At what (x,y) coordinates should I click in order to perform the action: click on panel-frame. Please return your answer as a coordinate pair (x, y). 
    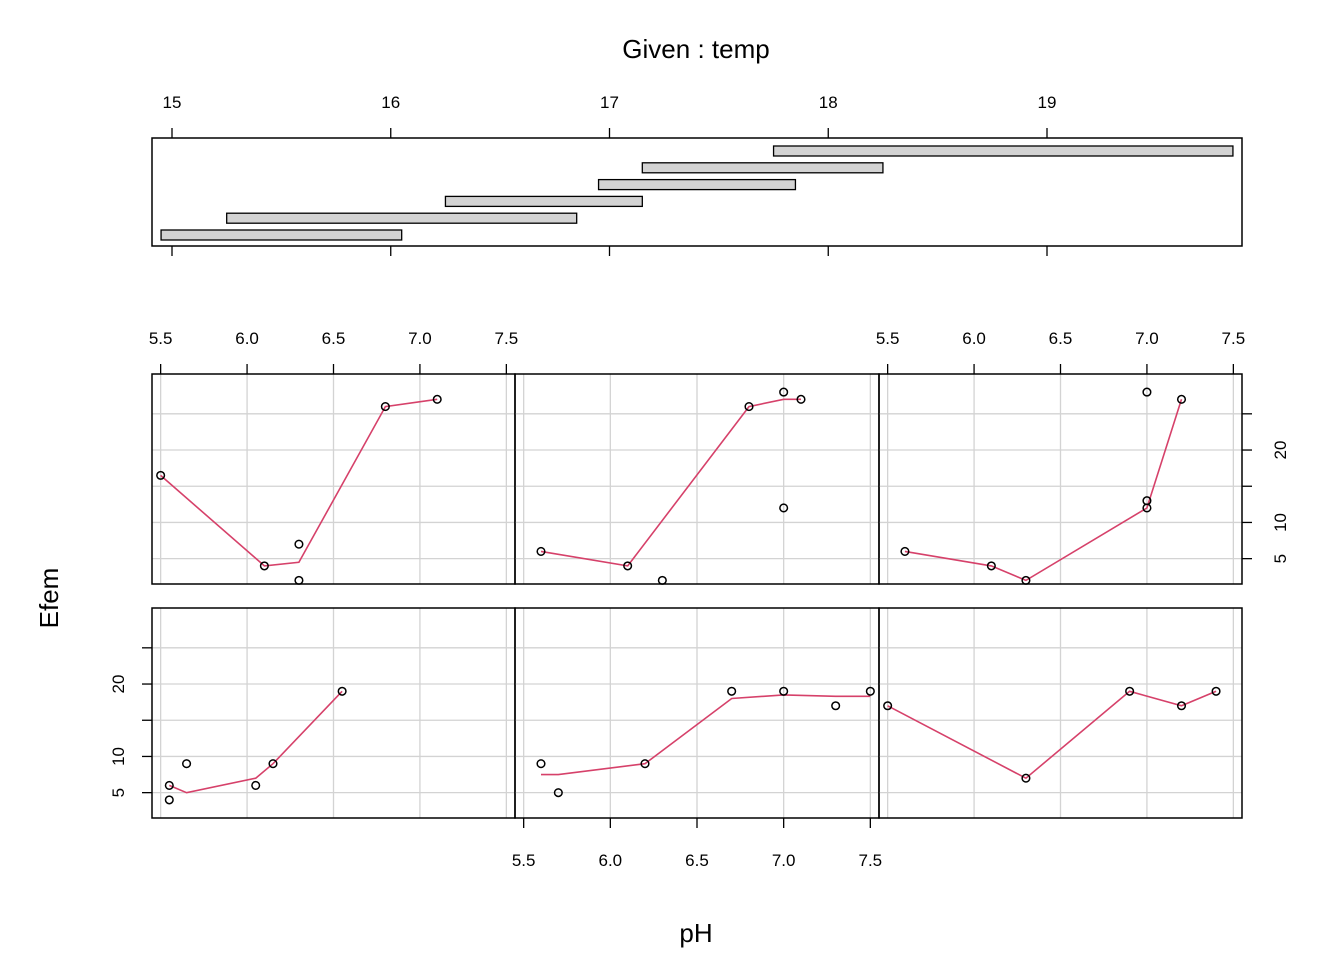
    Looking at the image, I should click on (1060, 713).